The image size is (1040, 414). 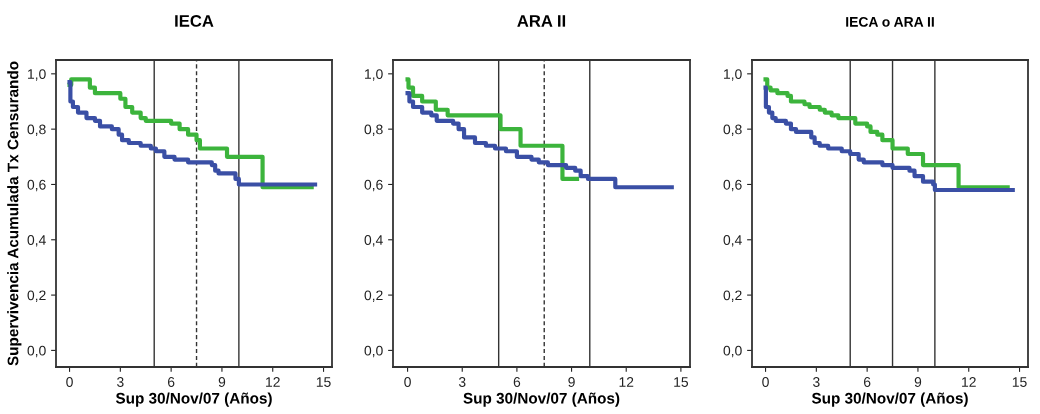 What do you see at coordinates (194, 21) in the screenshot?
I see `chart-title: IECA` at bounding box center [194, 21].